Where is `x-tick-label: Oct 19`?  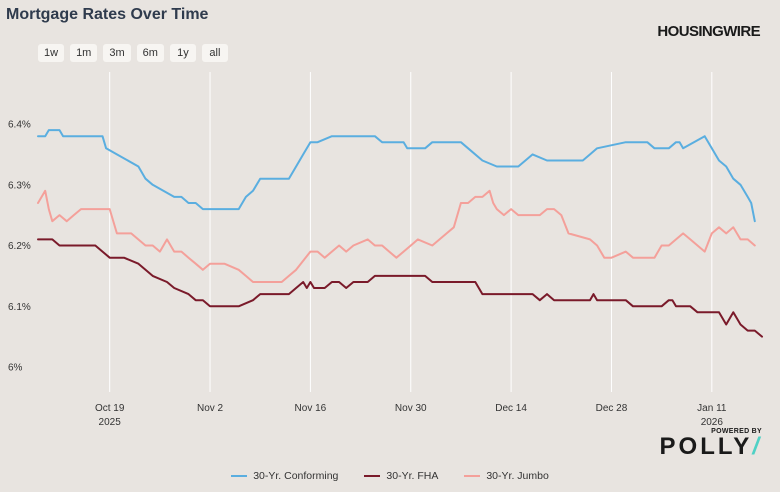 x-tick-label: Oct 19 is located at coordinates (110, 408).